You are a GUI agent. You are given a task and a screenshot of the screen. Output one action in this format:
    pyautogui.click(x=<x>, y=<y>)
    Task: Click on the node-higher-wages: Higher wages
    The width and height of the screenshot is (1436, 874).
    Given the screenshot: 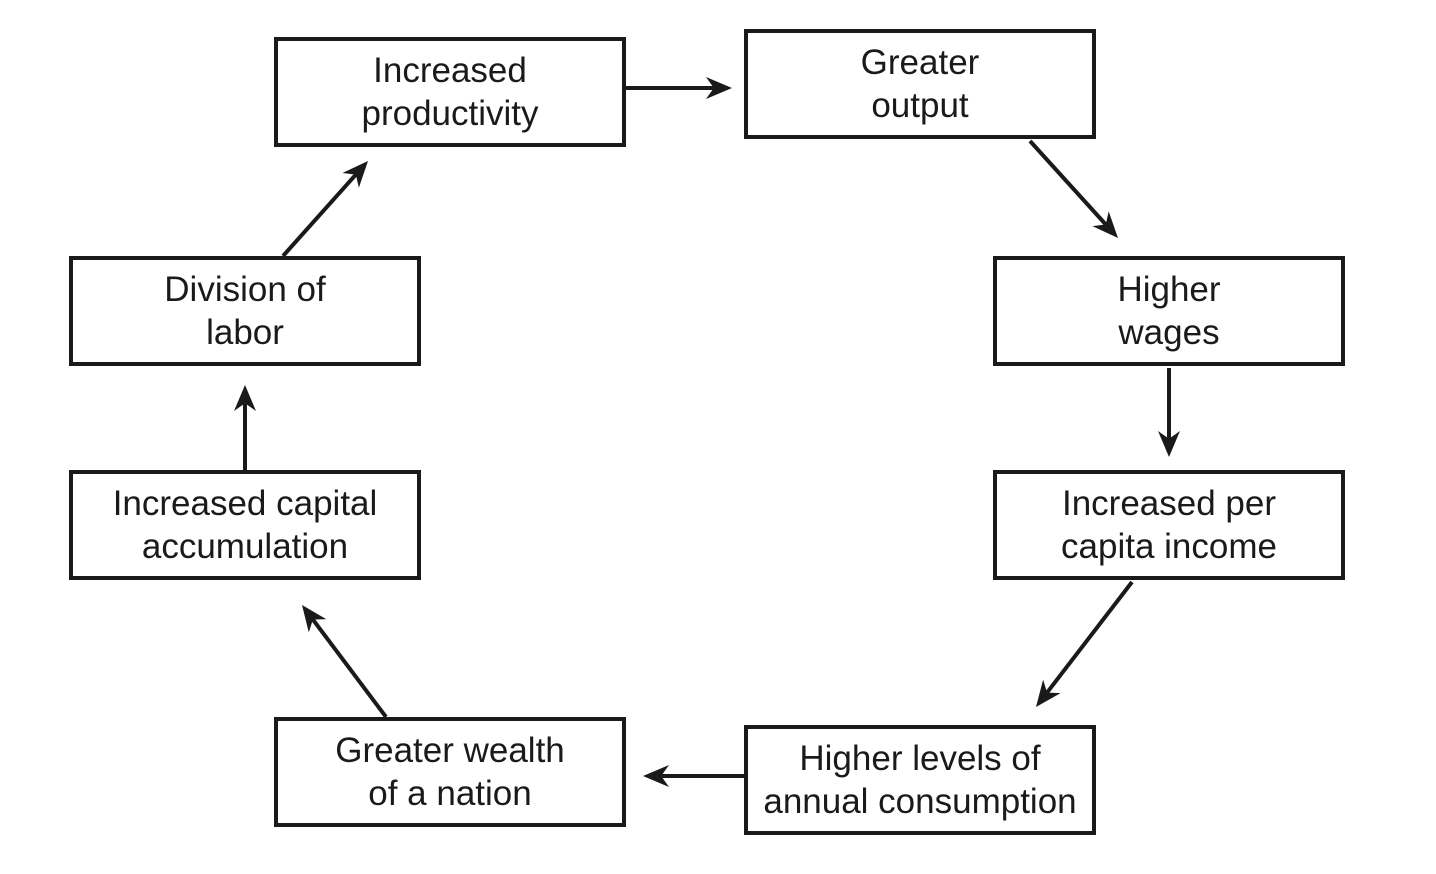 What is the action you would take?
    pyautogui.click(x=1169, y=311)
    